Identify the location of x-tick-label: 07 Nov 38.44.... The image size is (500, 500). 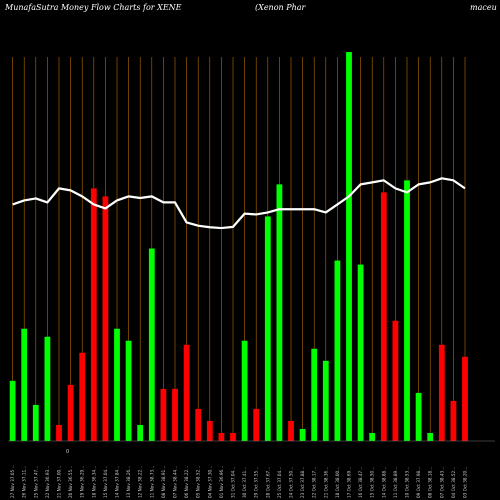
(175, 482).